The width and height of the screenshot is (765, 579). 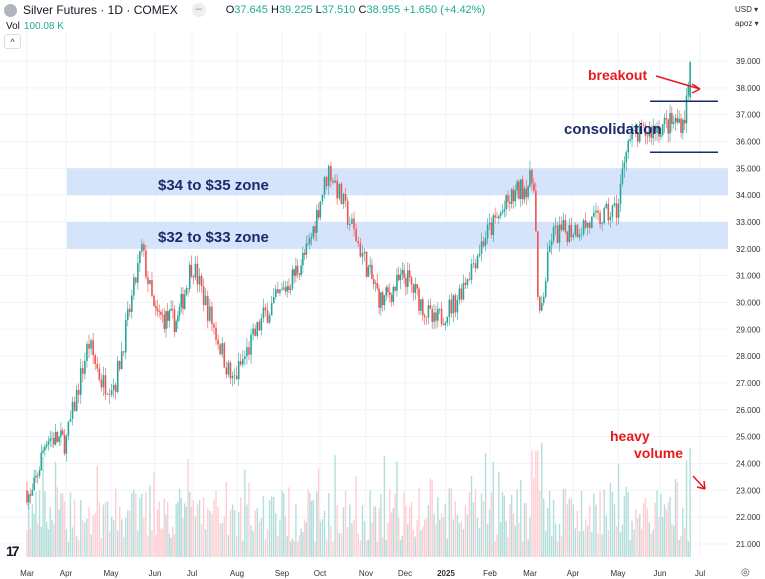 What do you see at coordinates (748, 115) in the screenshot?
I see `y-tick-label: 37.000` at bounding box center [748, 115].